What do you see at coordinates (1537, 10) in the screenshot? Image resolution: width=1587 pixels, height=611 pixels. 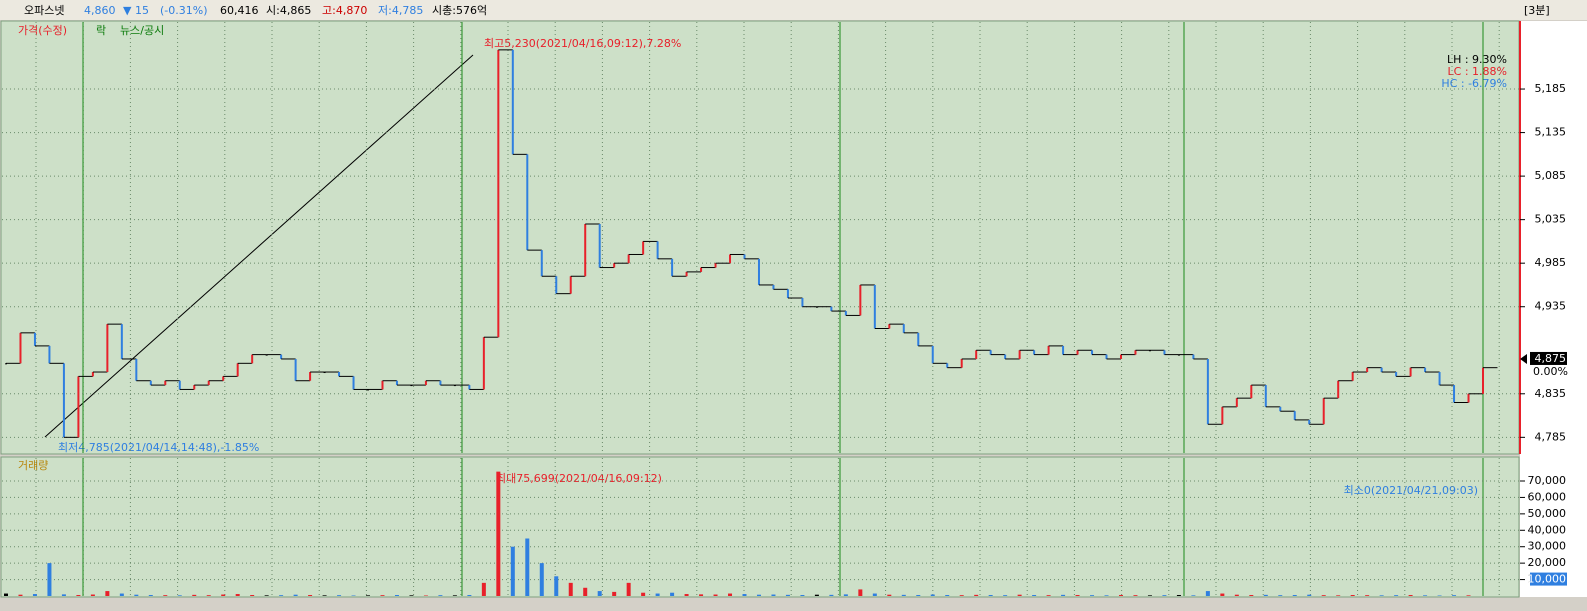 I see `interval: [3분]` at bounding box center [1537, 10].